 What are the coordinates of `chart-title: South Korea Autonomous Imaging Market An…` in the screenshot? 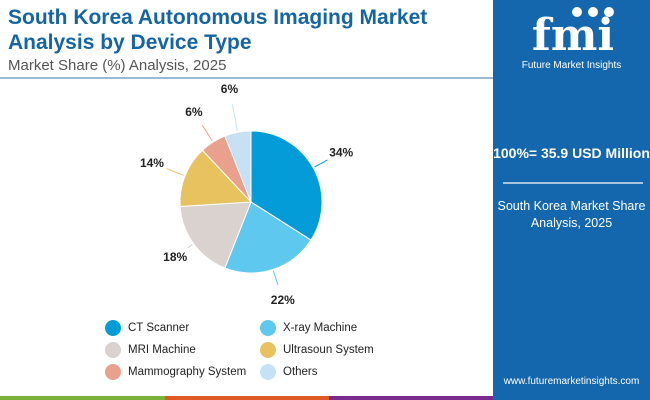 It's located at (218, 30).